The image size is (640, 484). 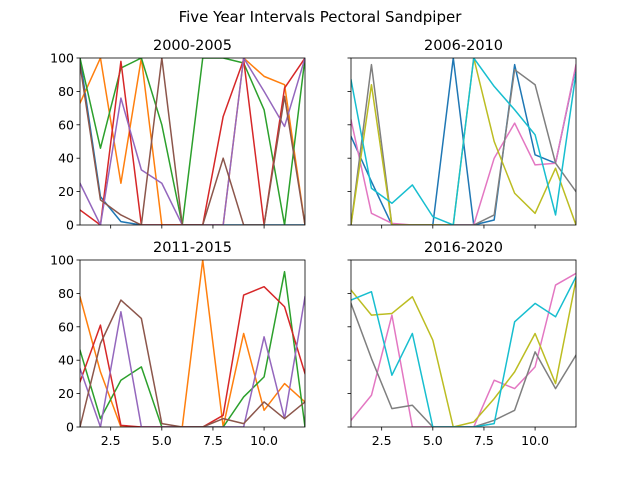 What do you see at coordinates (192, 46) in the screenshot?
I see `subplot-title: 2000-2005` at bounding box center [192, 46].